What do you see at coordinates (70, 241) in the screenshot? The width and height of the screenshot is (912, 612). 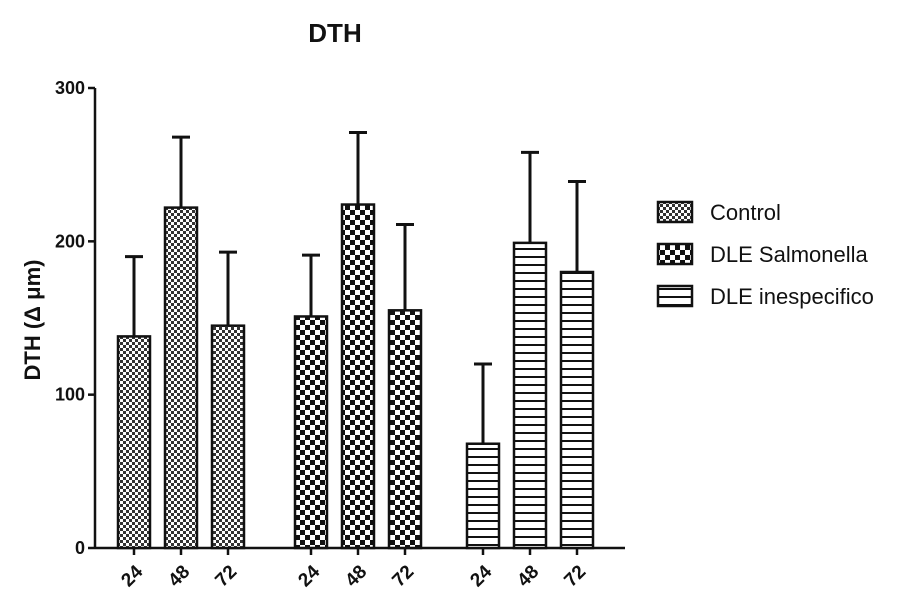 I see `y-tick-label: 200` at bounding box center [70, 241].